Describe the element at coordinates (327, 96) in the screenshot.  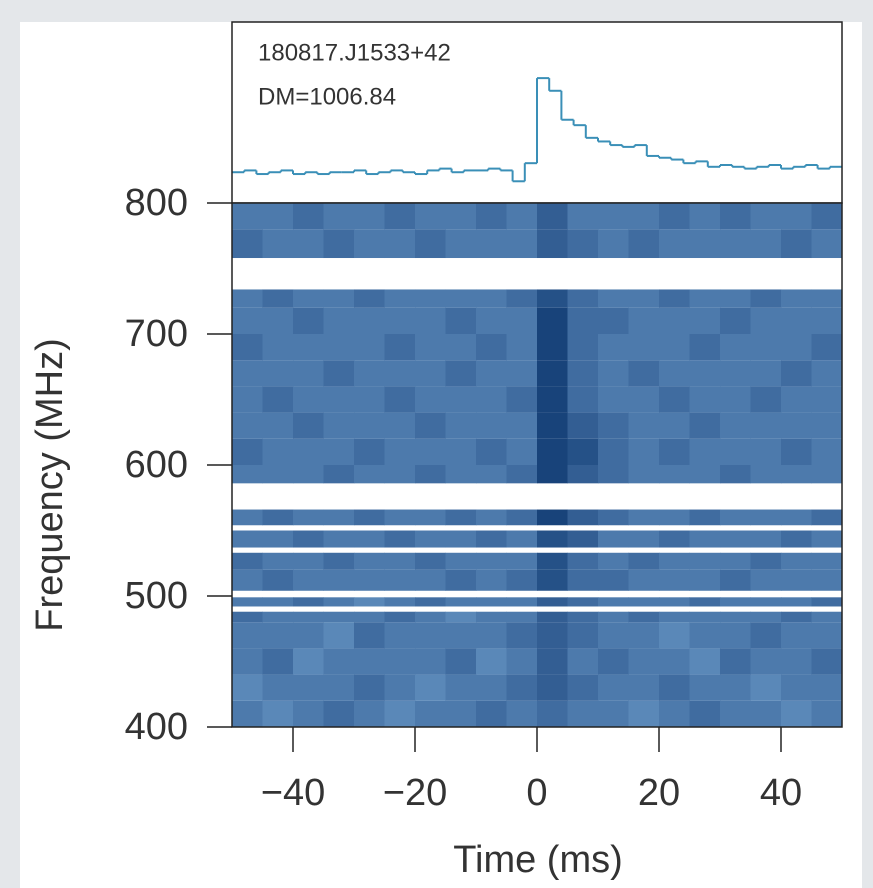
I see `annotation: DM=1006.84` at that location.